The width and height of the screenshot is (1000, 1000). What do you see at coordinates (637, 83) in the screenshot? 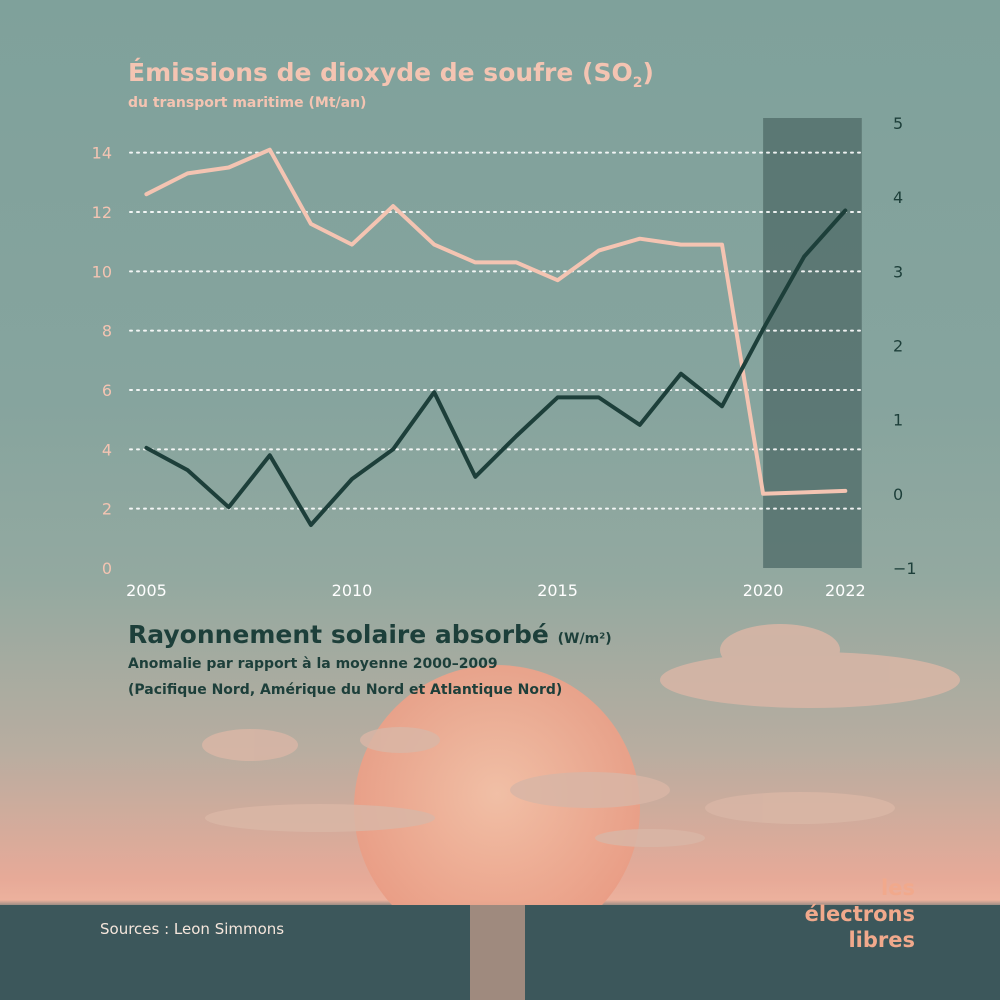
I see `so2-title-subscript: 2` at bounding box center [637, 83].